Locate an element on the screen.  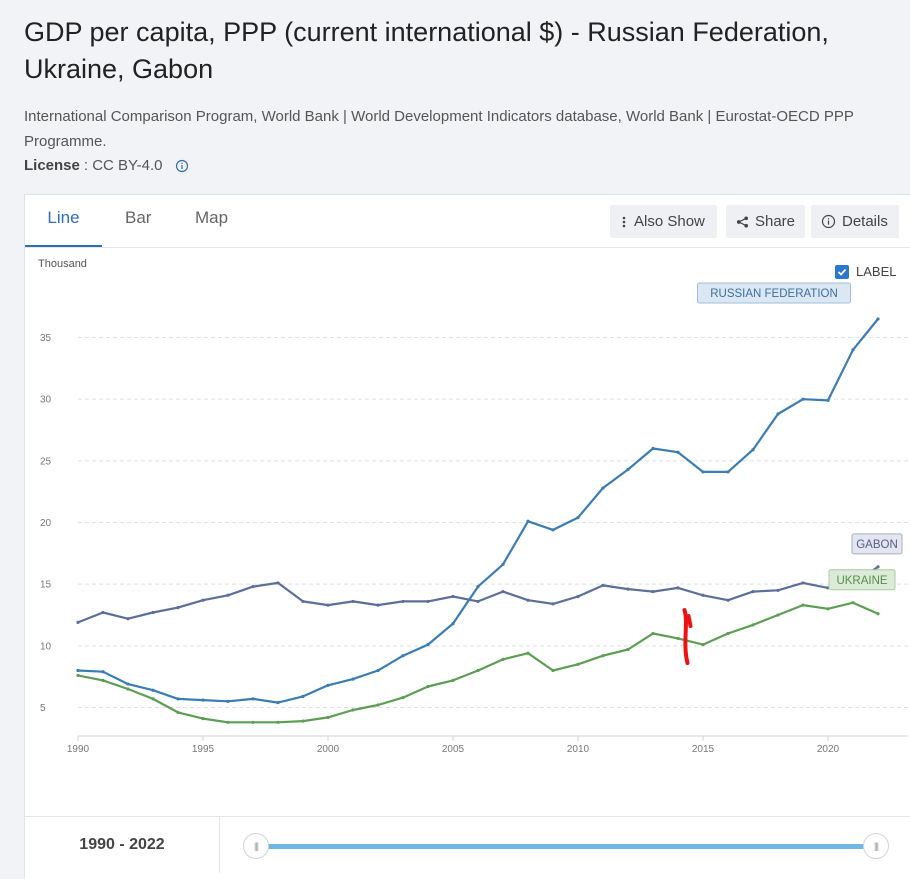
x-tick-label: 1995 is located at coordinates (203, 749).